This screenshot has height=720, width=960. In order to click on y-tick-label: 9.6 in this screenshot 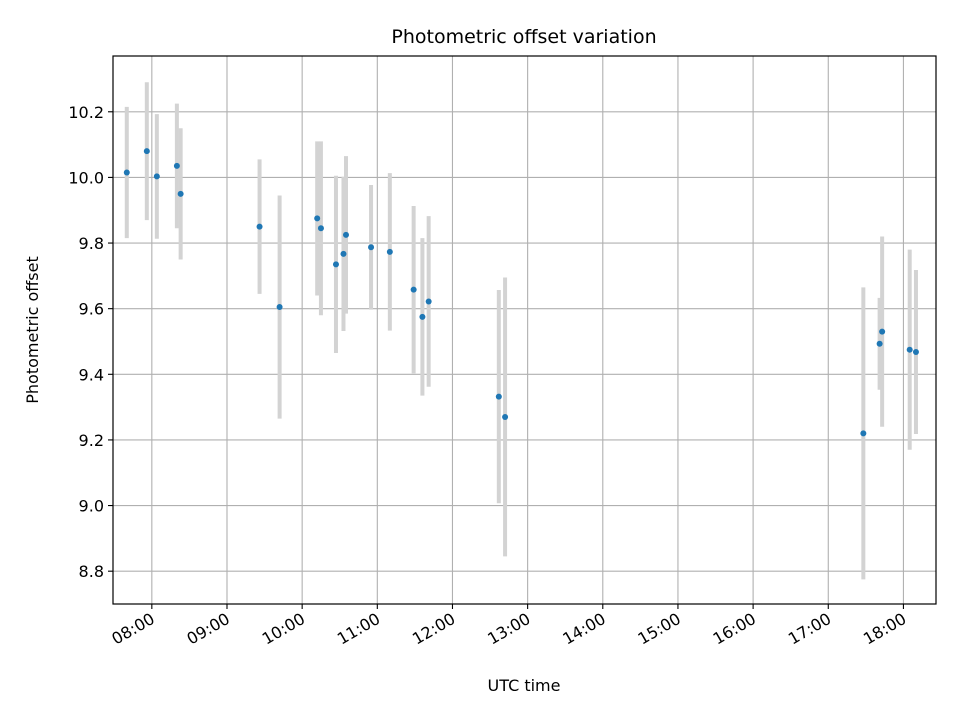, I will do `click(91, 309)`.